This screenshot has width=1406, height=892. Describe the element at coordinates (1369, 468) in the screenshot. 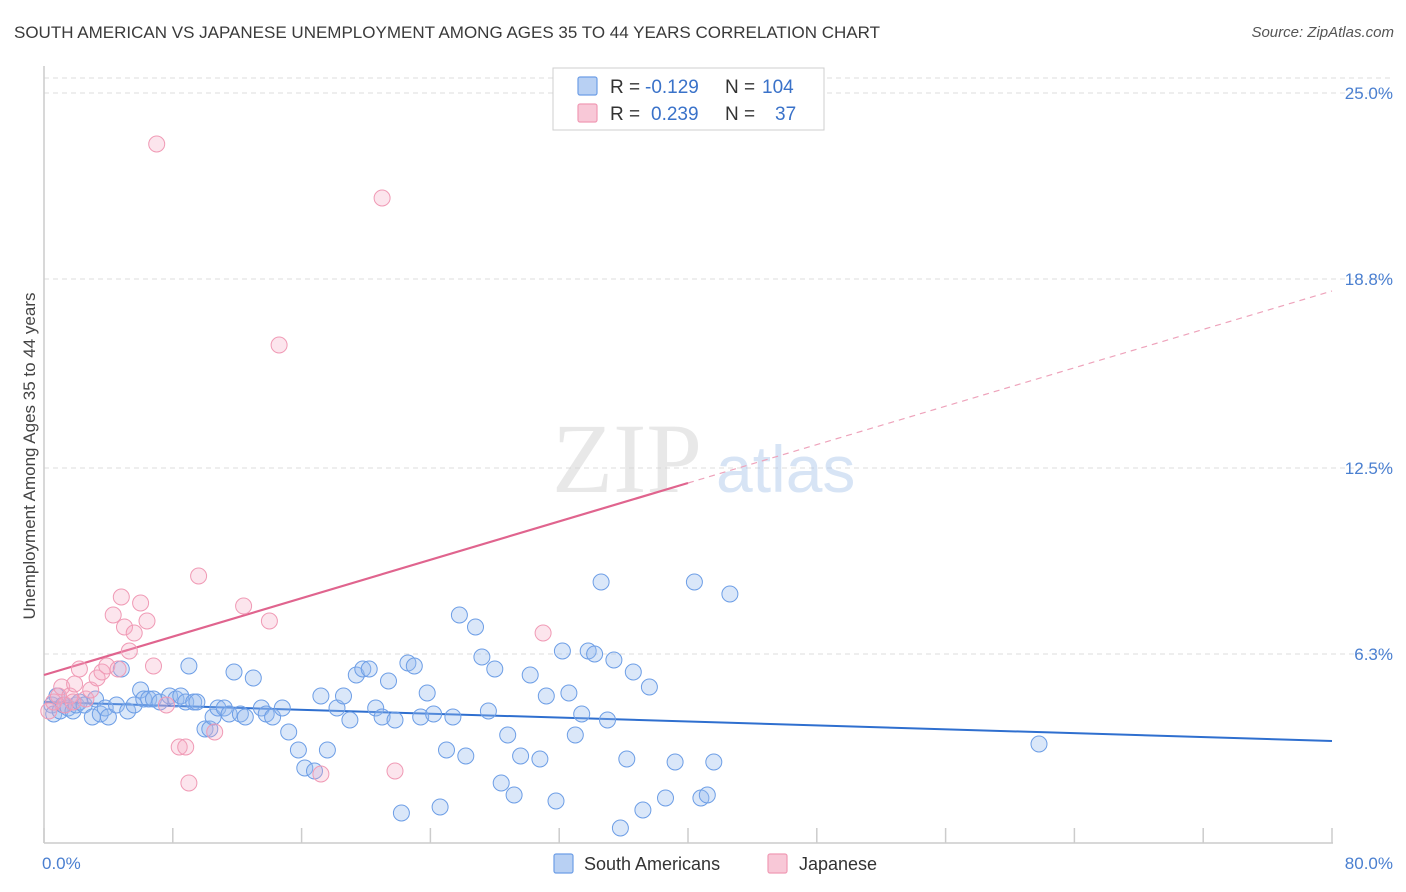

I see `y-tick-label-1: 12.5%` at that location.